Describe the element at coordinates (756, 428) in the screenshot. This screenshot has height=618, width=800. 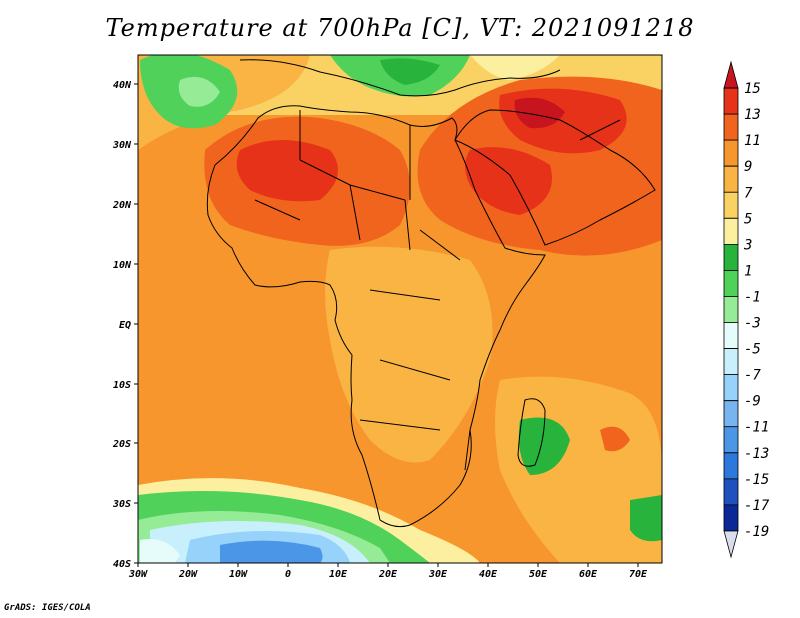
I see `colorbar-label: -11` at that location.